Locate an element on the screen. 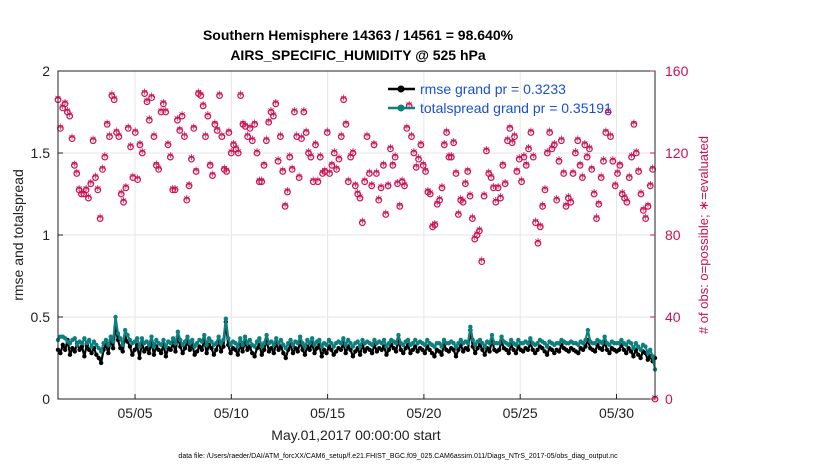 This screenshot has width=830, height=470. y-tick-label-1: 0.5 is located at coordinates (41, 317).